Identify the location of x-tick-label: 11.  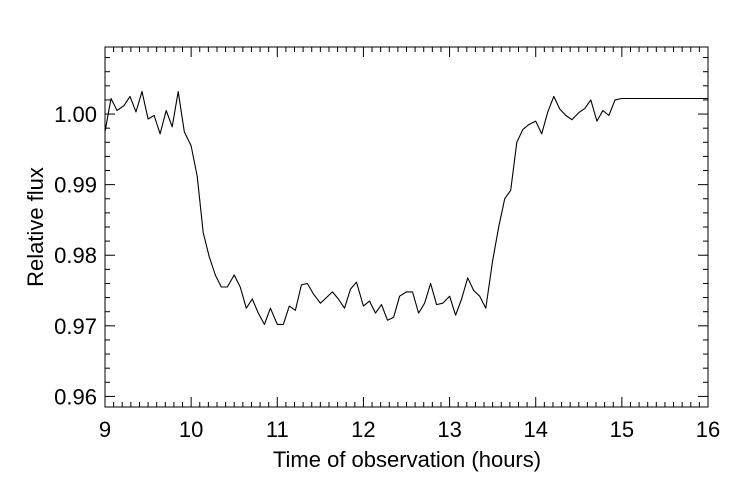
(277, 429).